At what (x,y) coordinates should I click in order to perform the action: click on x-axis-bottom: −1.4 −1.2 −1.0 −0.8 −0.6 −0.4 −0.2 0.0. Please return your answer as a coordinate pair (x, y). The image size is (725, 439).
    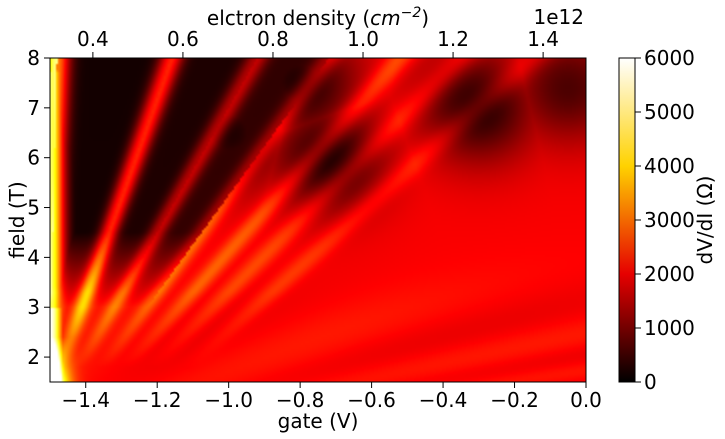
    Looking at the image, I should click on (331, 397).